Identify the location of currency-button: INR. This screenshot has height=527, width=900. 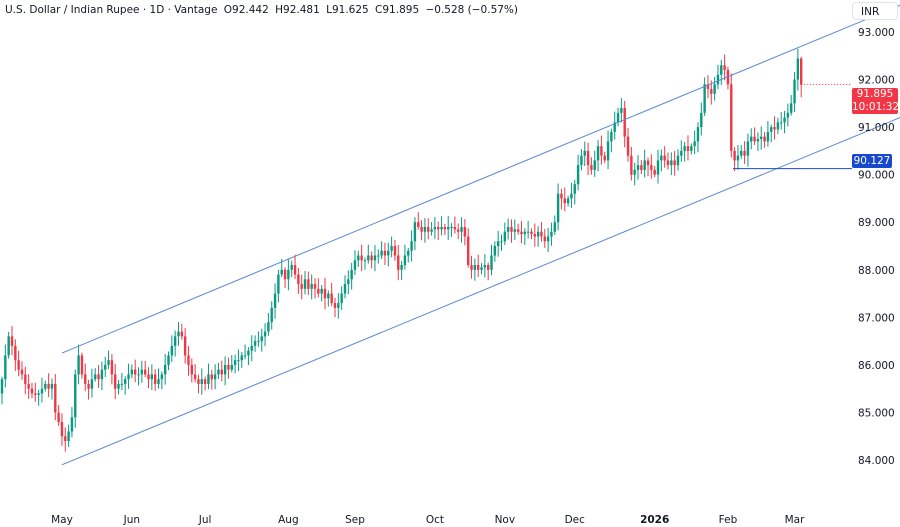
(875, 11).